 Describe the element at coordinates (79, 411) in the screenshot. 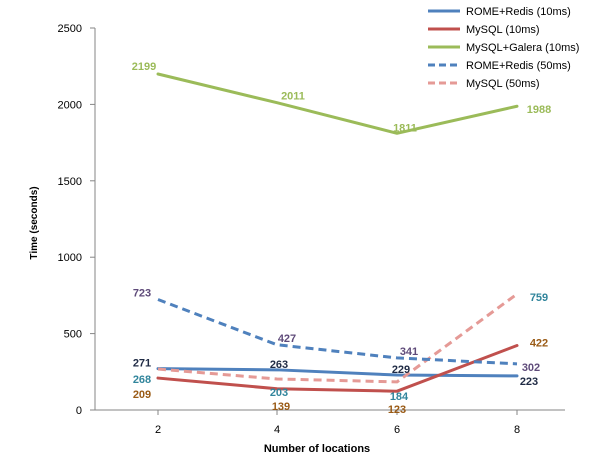

I see `y-tick-label: 0` at that location.